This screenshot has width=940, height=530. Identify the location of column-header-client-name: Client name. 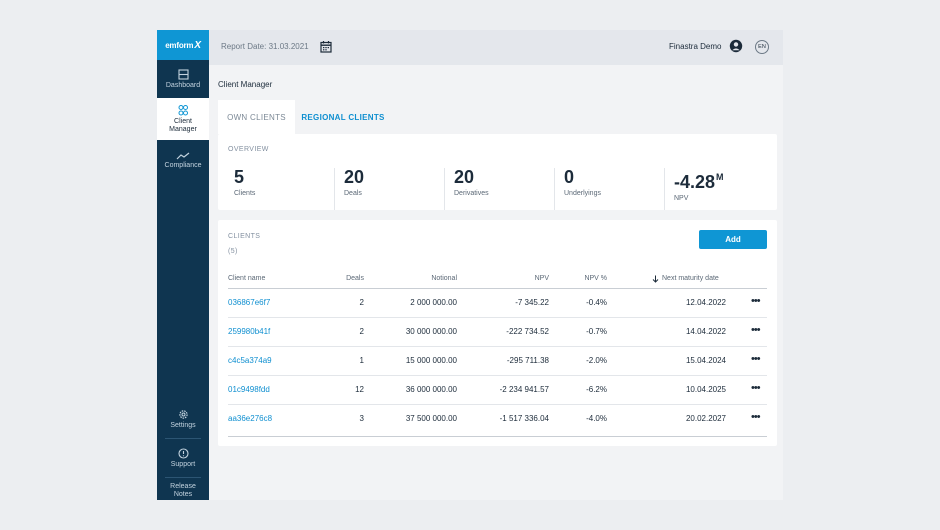
(247, 278).